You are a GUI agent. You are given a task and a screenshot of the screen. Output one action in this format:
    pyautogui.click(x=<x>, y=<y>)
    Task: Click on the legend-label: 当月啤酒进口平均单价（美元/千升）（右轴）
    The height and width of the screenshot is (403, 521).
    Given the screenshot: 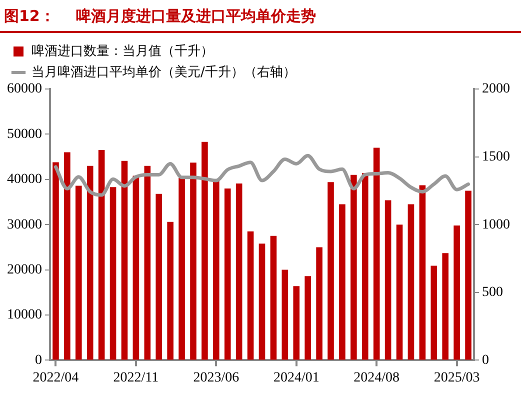 What is the action you would take?
    pyautogui.click(x=164, y=72)
    